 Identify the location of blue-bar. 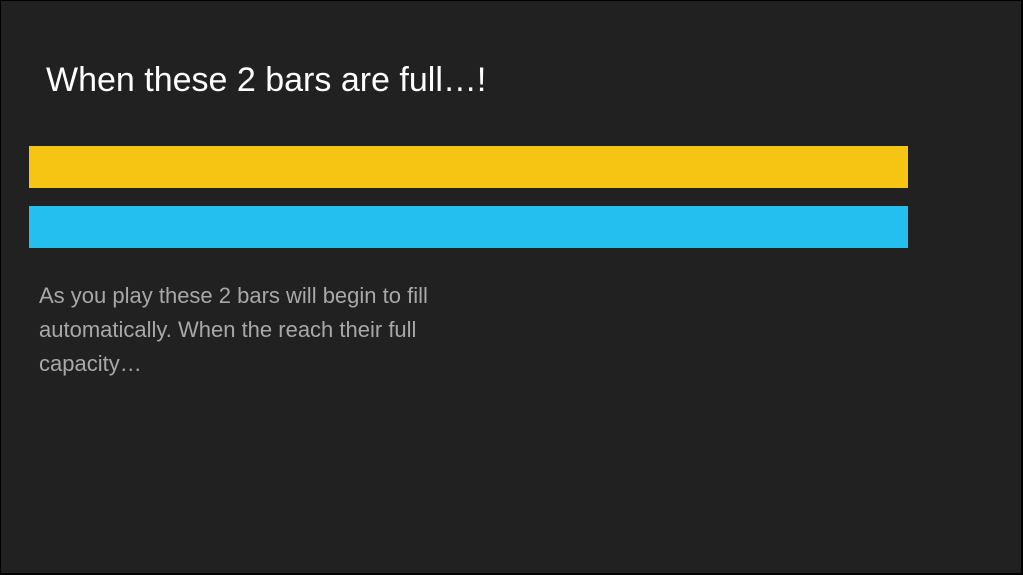
(468, 227).